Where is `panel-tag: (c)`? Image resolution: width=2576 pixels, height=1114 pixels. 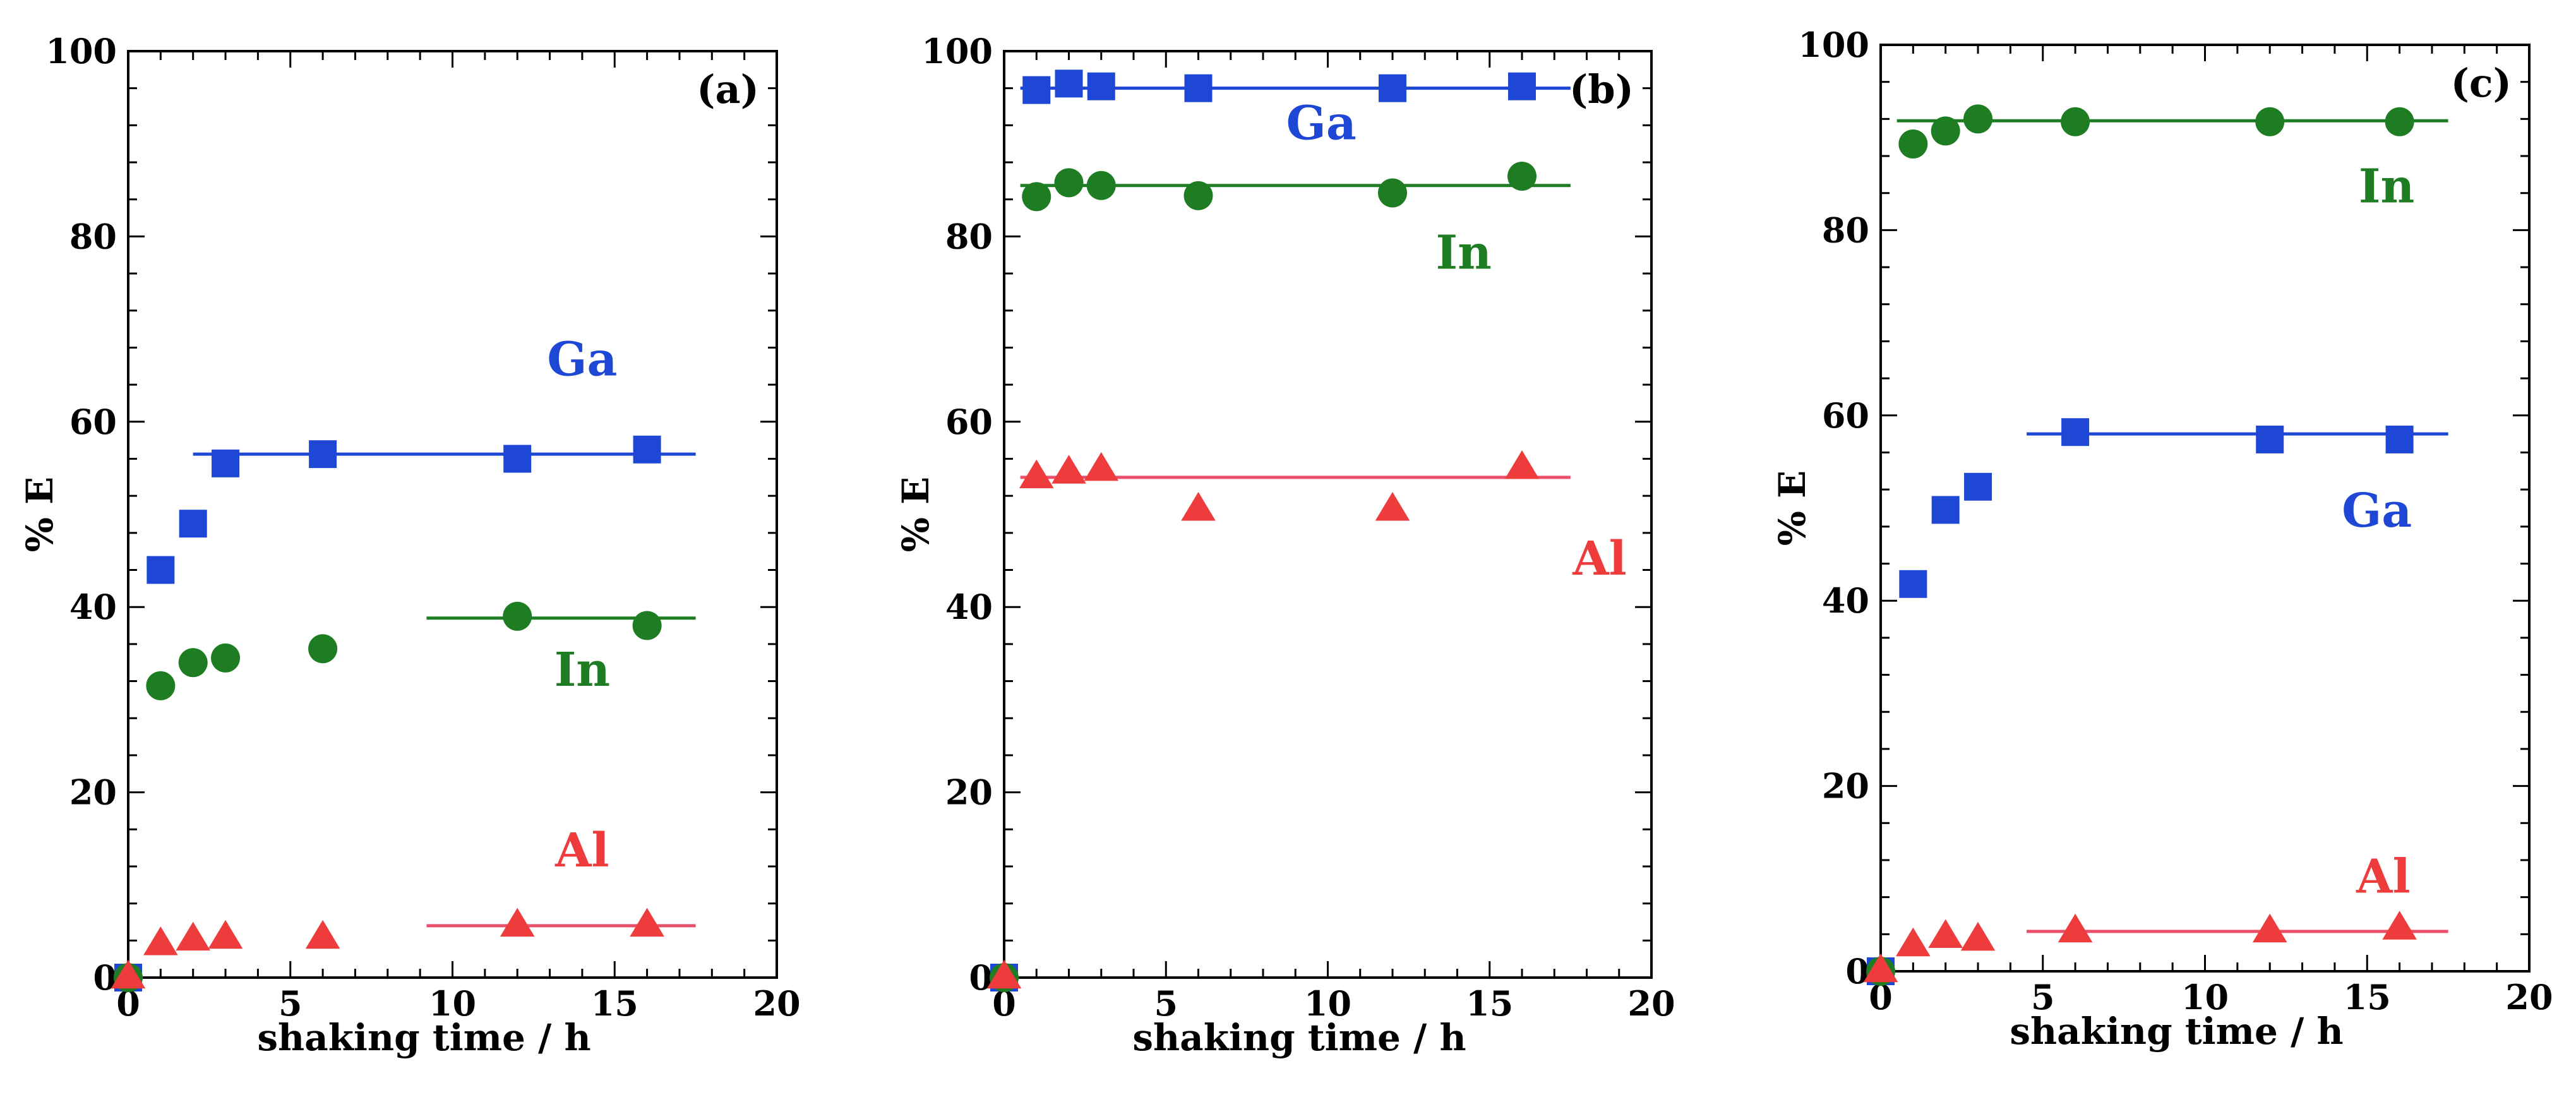
panel-tag: (c) is located at coordinates (2481, 83).